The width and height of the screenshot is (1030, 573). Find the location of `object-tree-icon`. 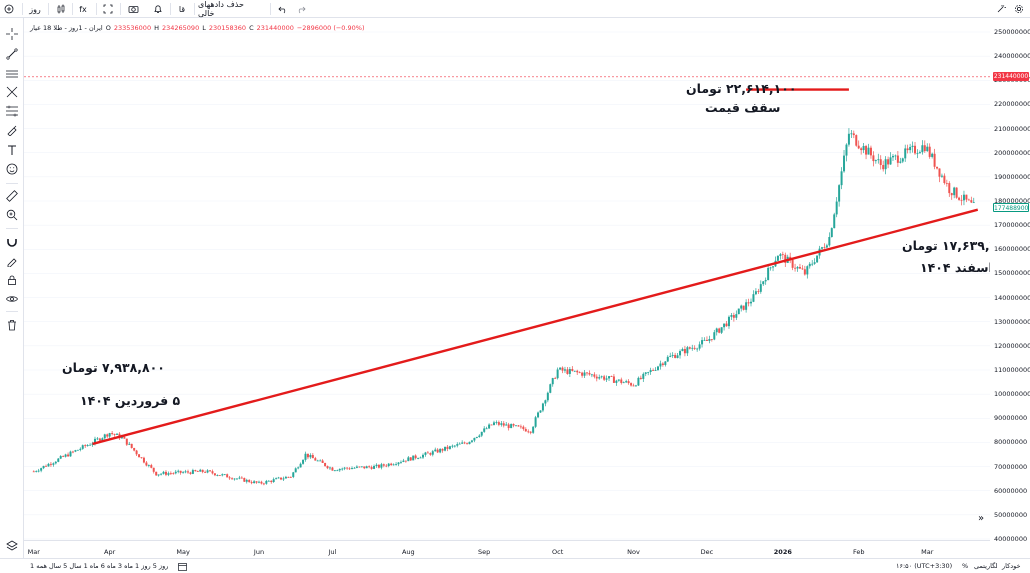

object-tree-icon is located at coordinates (12, 546).